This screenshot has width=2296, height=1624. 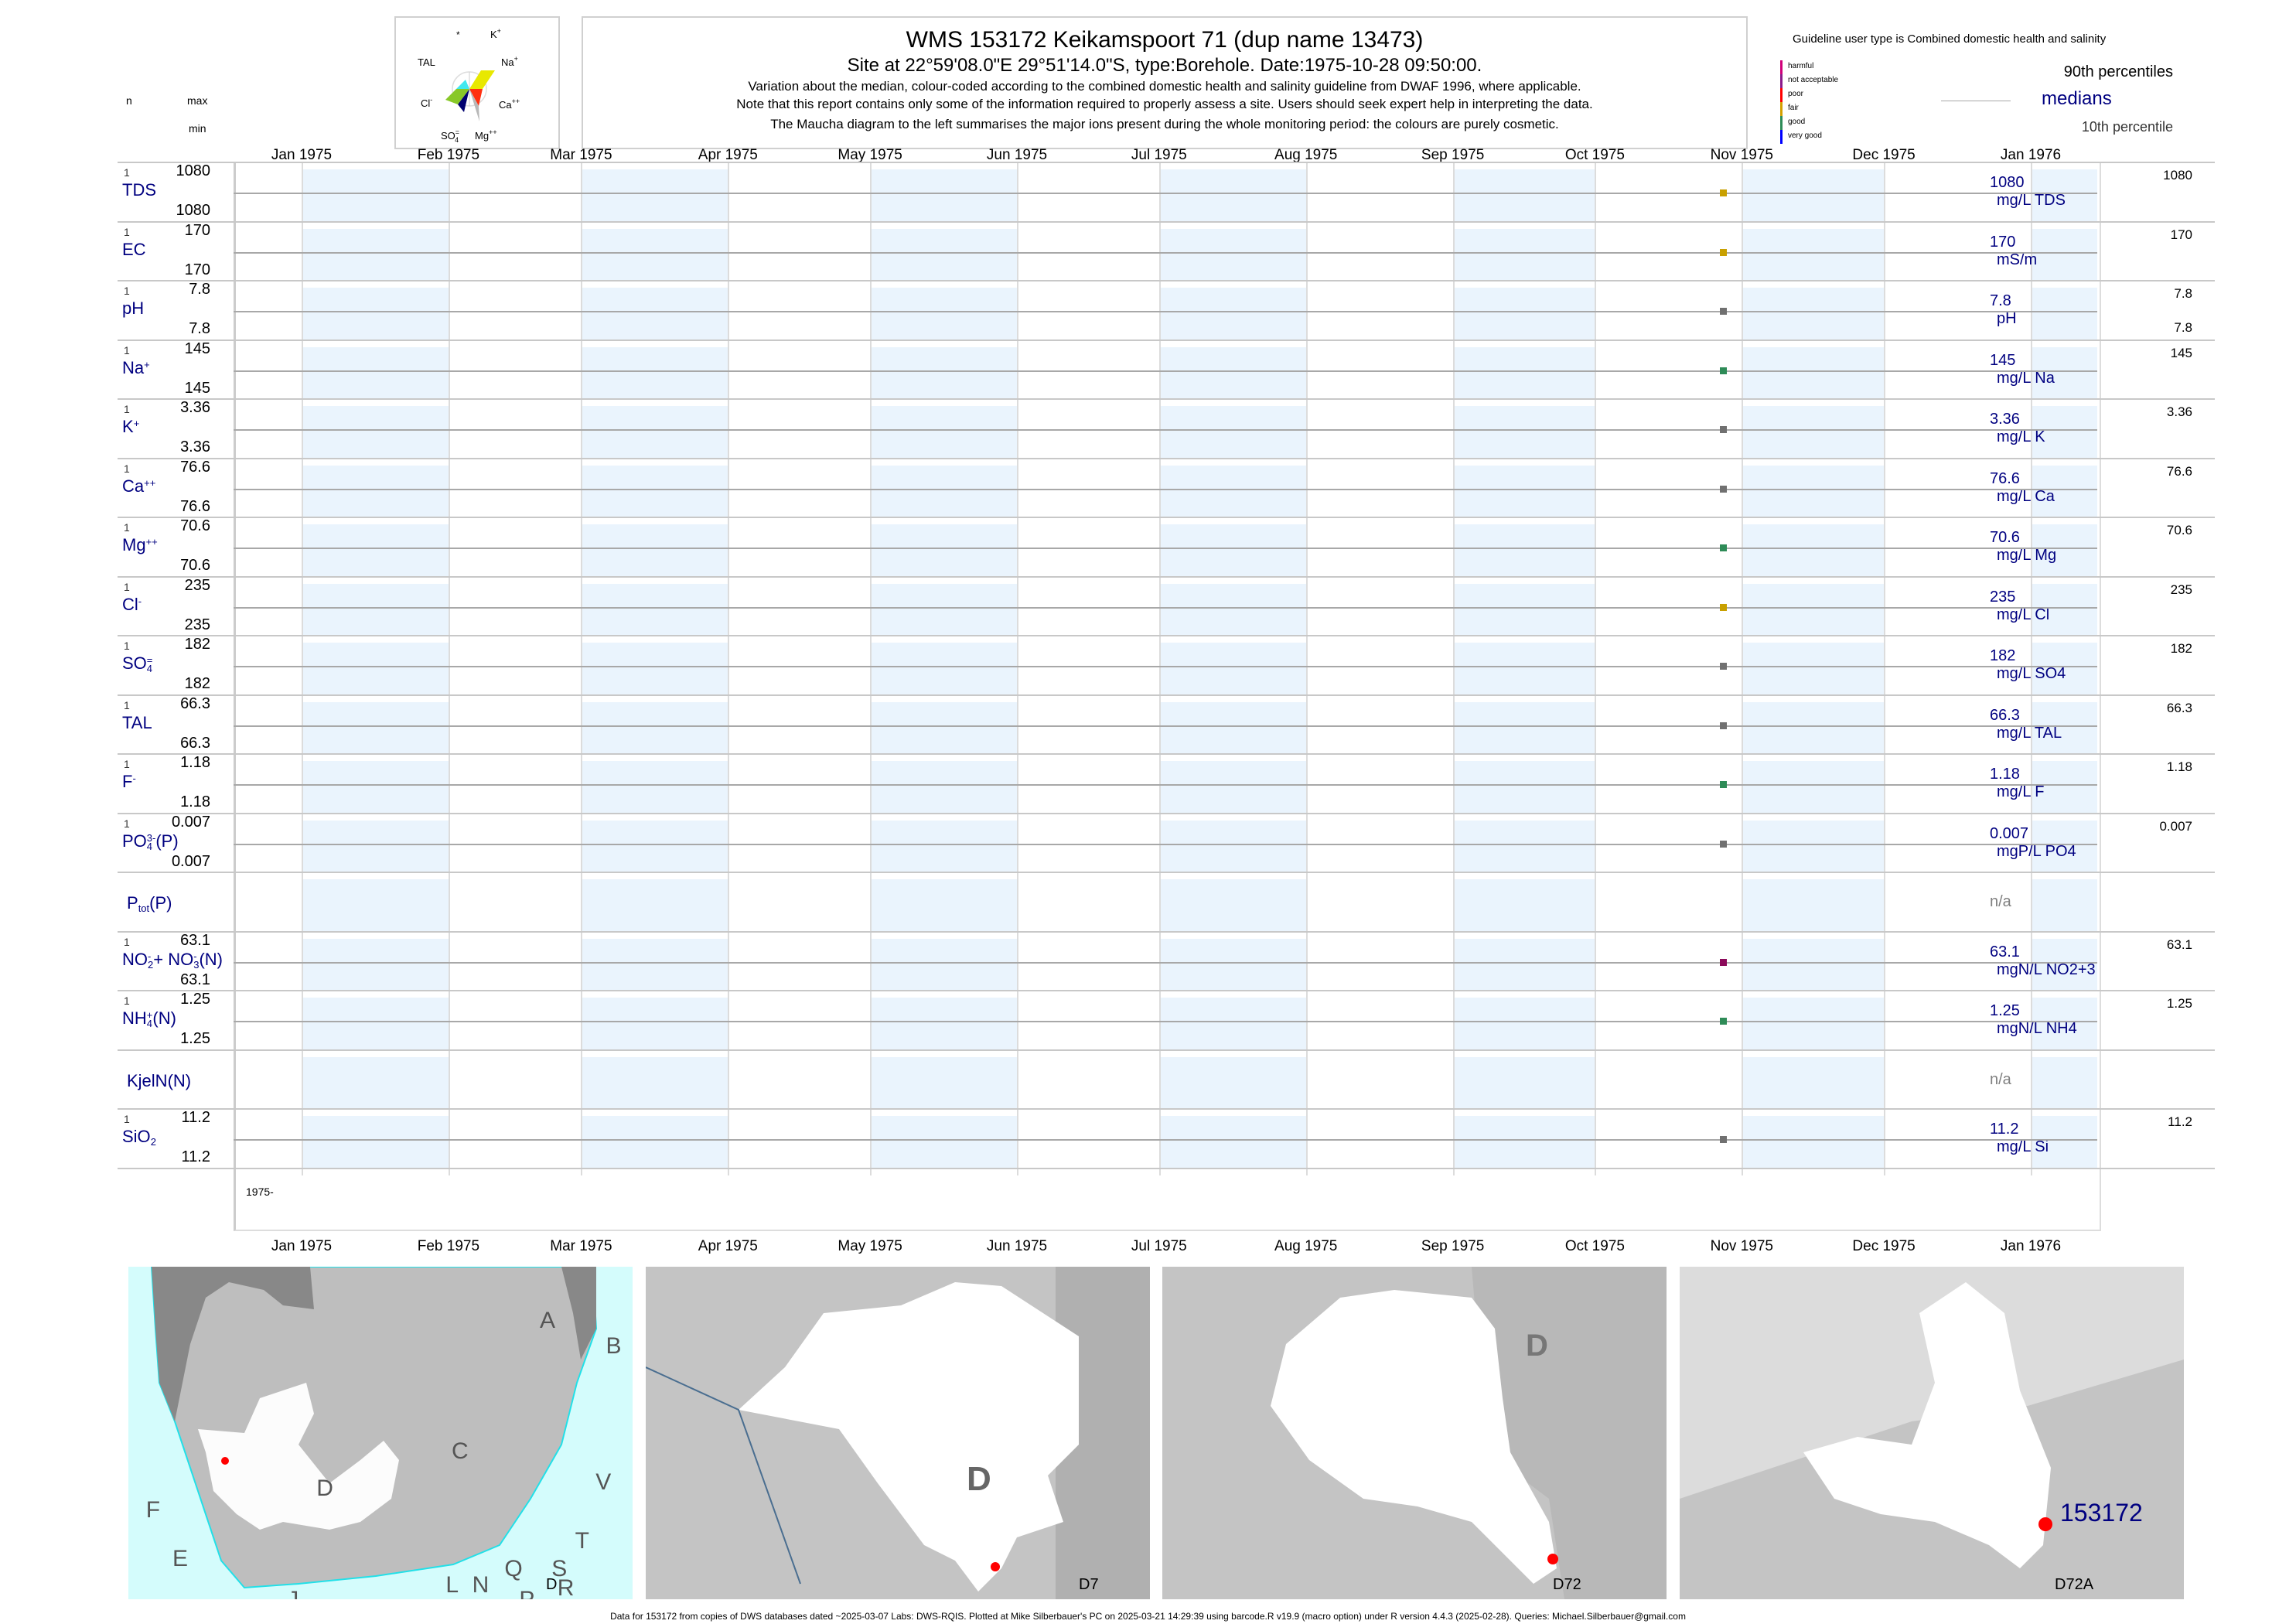 What do you see at coordinates (197, 585) in the screenshot?
I see `max-value: 235` at bounding box center [197, 585].